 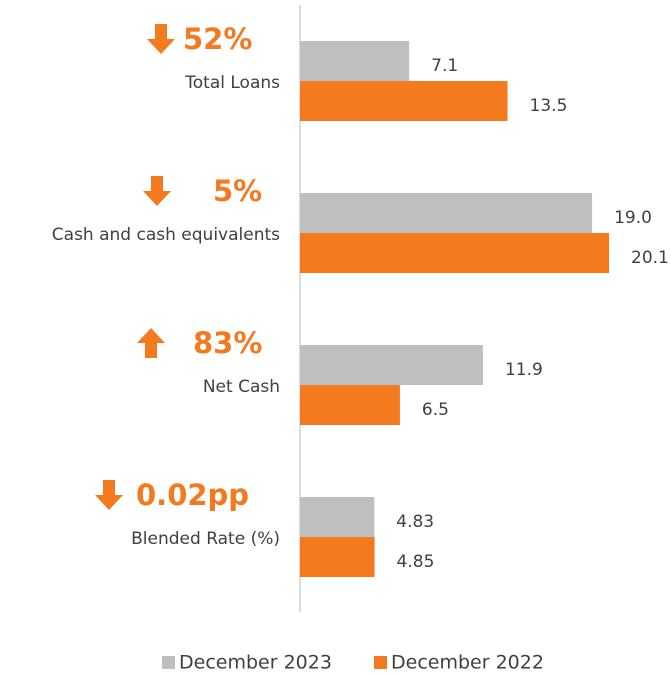 What do you see at coordinates (217, 39) in the screenshot?
I see `annotation: 52%` at bounding box center [217, 39].